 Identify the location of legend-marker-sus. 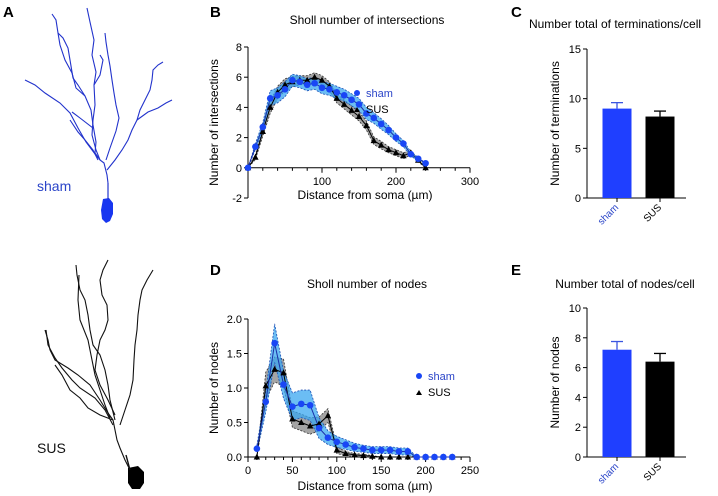
(357, 109).